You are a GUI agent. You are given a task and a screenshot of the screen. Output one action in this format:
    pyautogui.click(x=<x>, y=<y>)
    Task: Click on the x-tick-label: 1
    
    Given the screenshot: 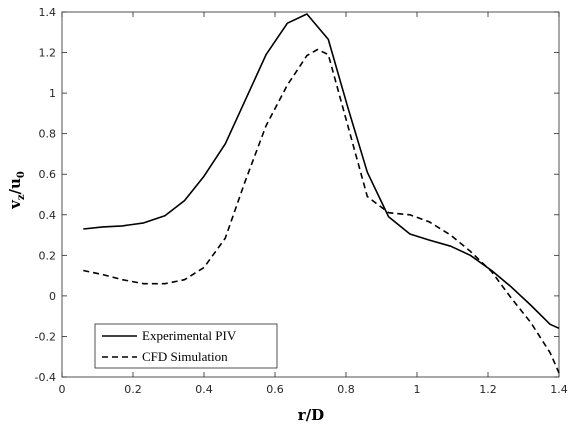 What is the action you would take?
    pyautogui.click(x=417, y=389)
    